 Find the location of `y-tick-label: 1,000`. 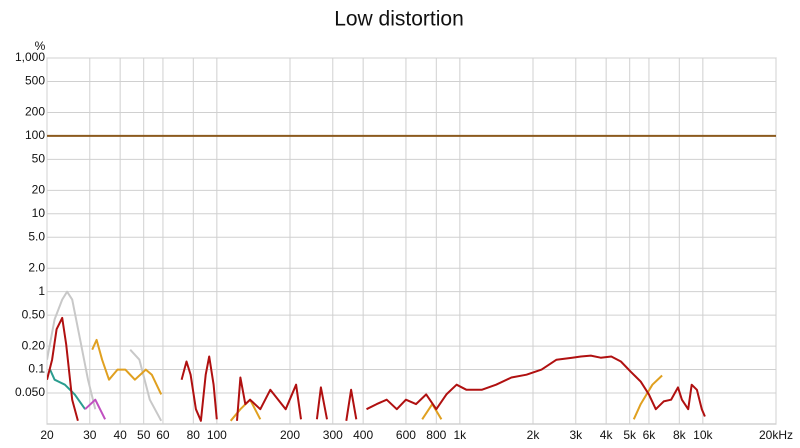

y-tick-label: 1,000 is located at coordinates (30, 57).